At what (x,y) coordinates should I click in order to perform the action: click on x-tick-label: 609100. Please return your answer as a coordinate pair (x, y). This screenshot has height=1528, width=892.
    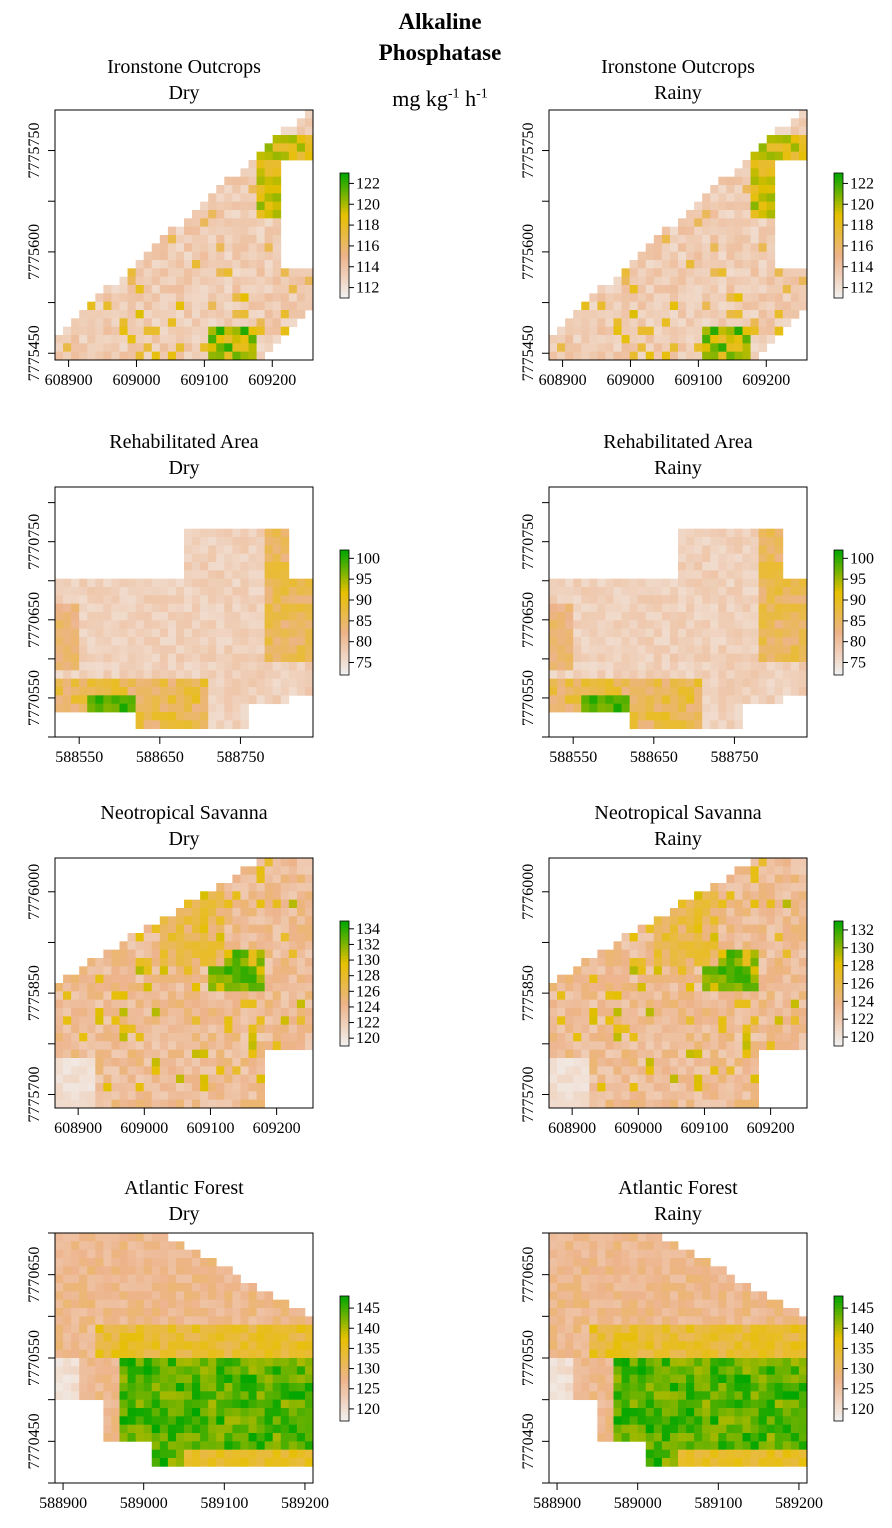
    Looking at the image, I should click on (204, 380).